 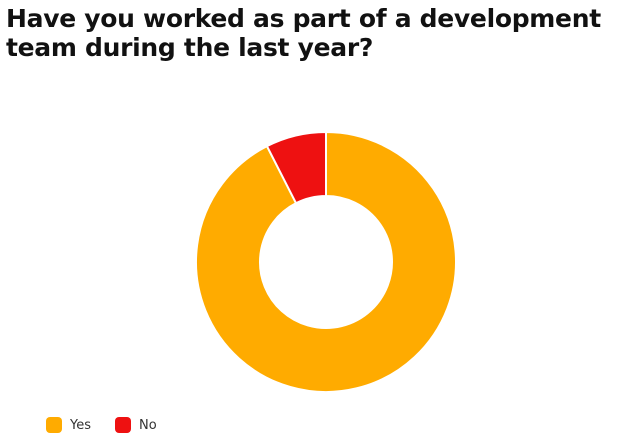 What do you see at coordinates (80, 425) in the screenshot?
I see `legend-label-yes: Yes` at bounding box center [80, 425].